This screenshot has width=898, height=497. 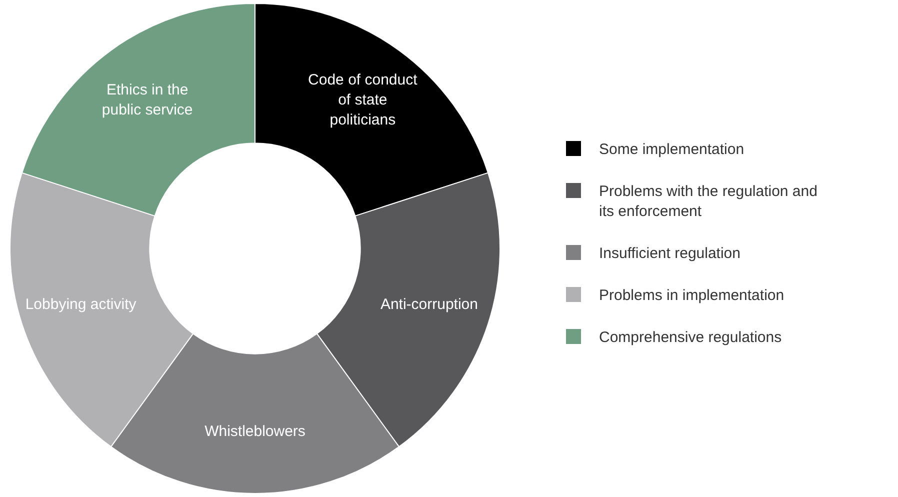 What do you see at coordinates (429, 305) in the screenshot?
I see `slice-label: Anti-corruption` at bounding box center [429, 305].